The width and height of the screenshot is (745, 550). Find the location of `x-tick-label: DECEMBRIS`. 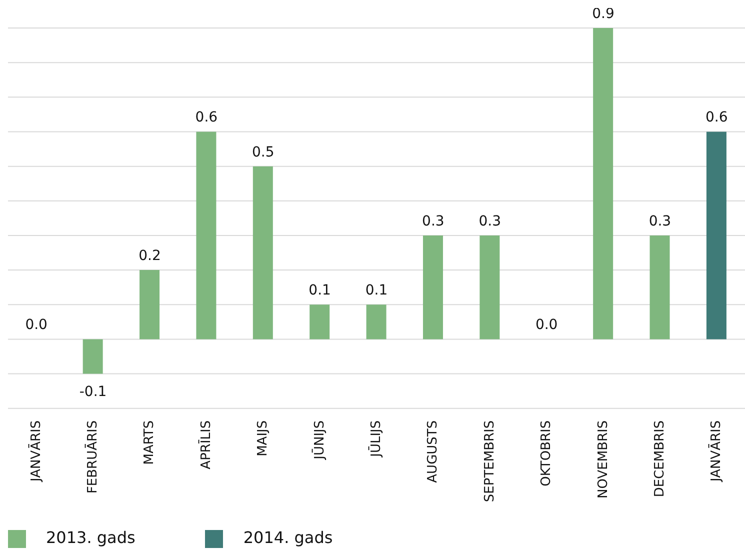

x-tick-label: DECEMBRIS is located at coordinates (660, 459).